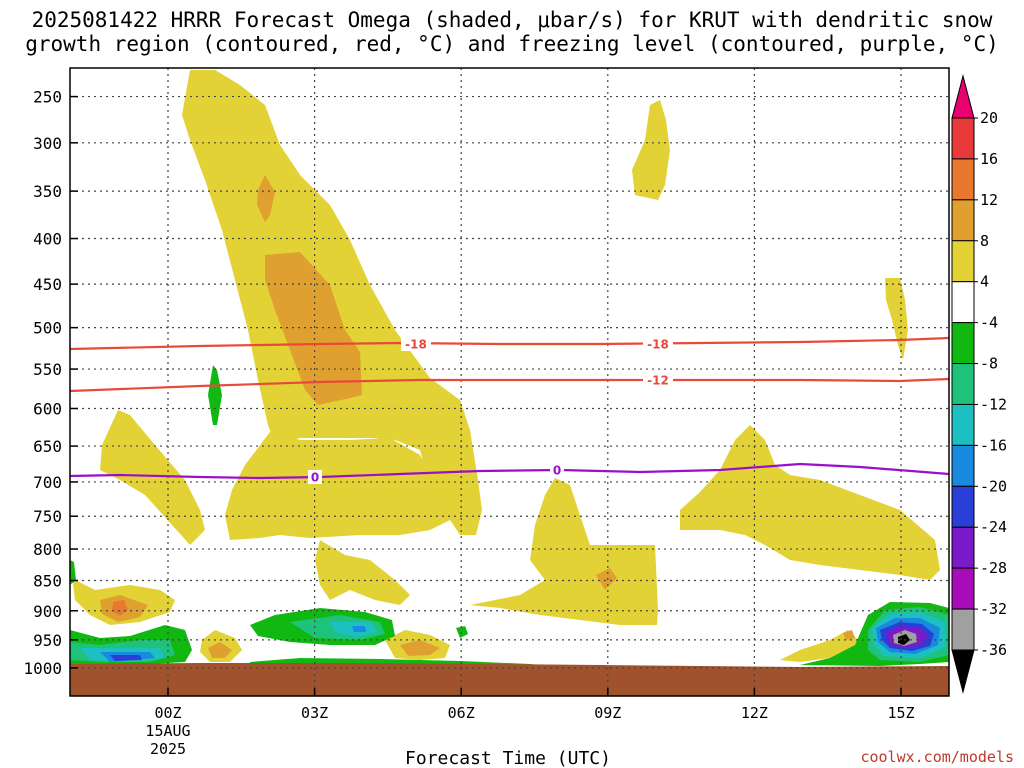 Image resolution: width=1024 pixels, height=768 pixels. I want to click on x-tick-label: 12Z, so click(754, 713).